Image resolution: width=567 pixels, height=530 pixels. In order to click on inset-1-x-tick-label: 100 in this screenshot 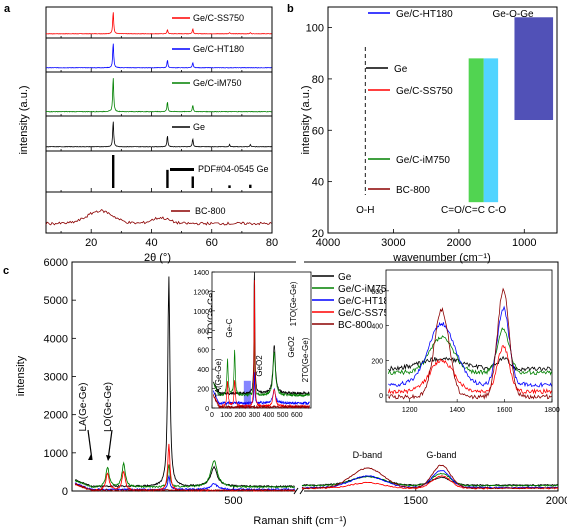, I will do `click(226, 415)`.